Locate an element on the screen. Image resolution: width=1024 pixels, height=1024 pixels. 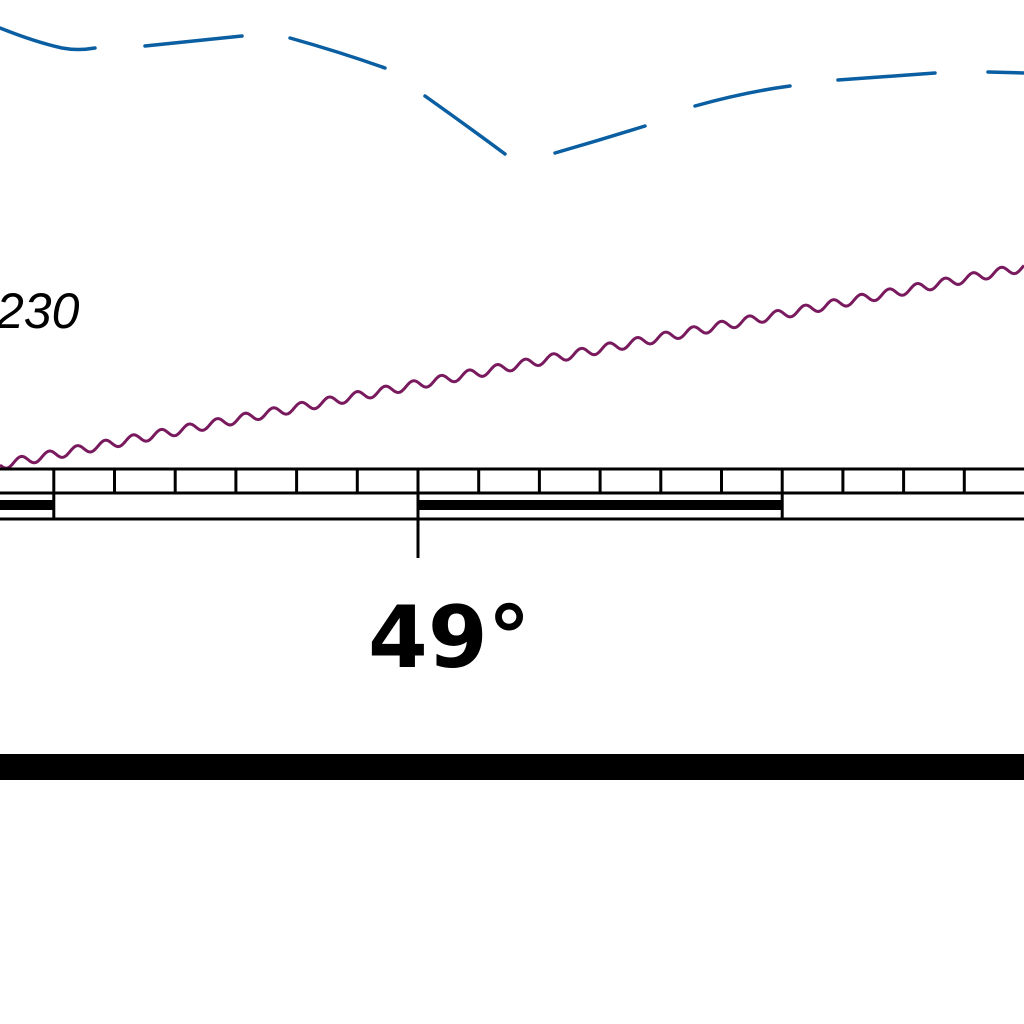
minute-bar-left is located at coordinates (27, 505).